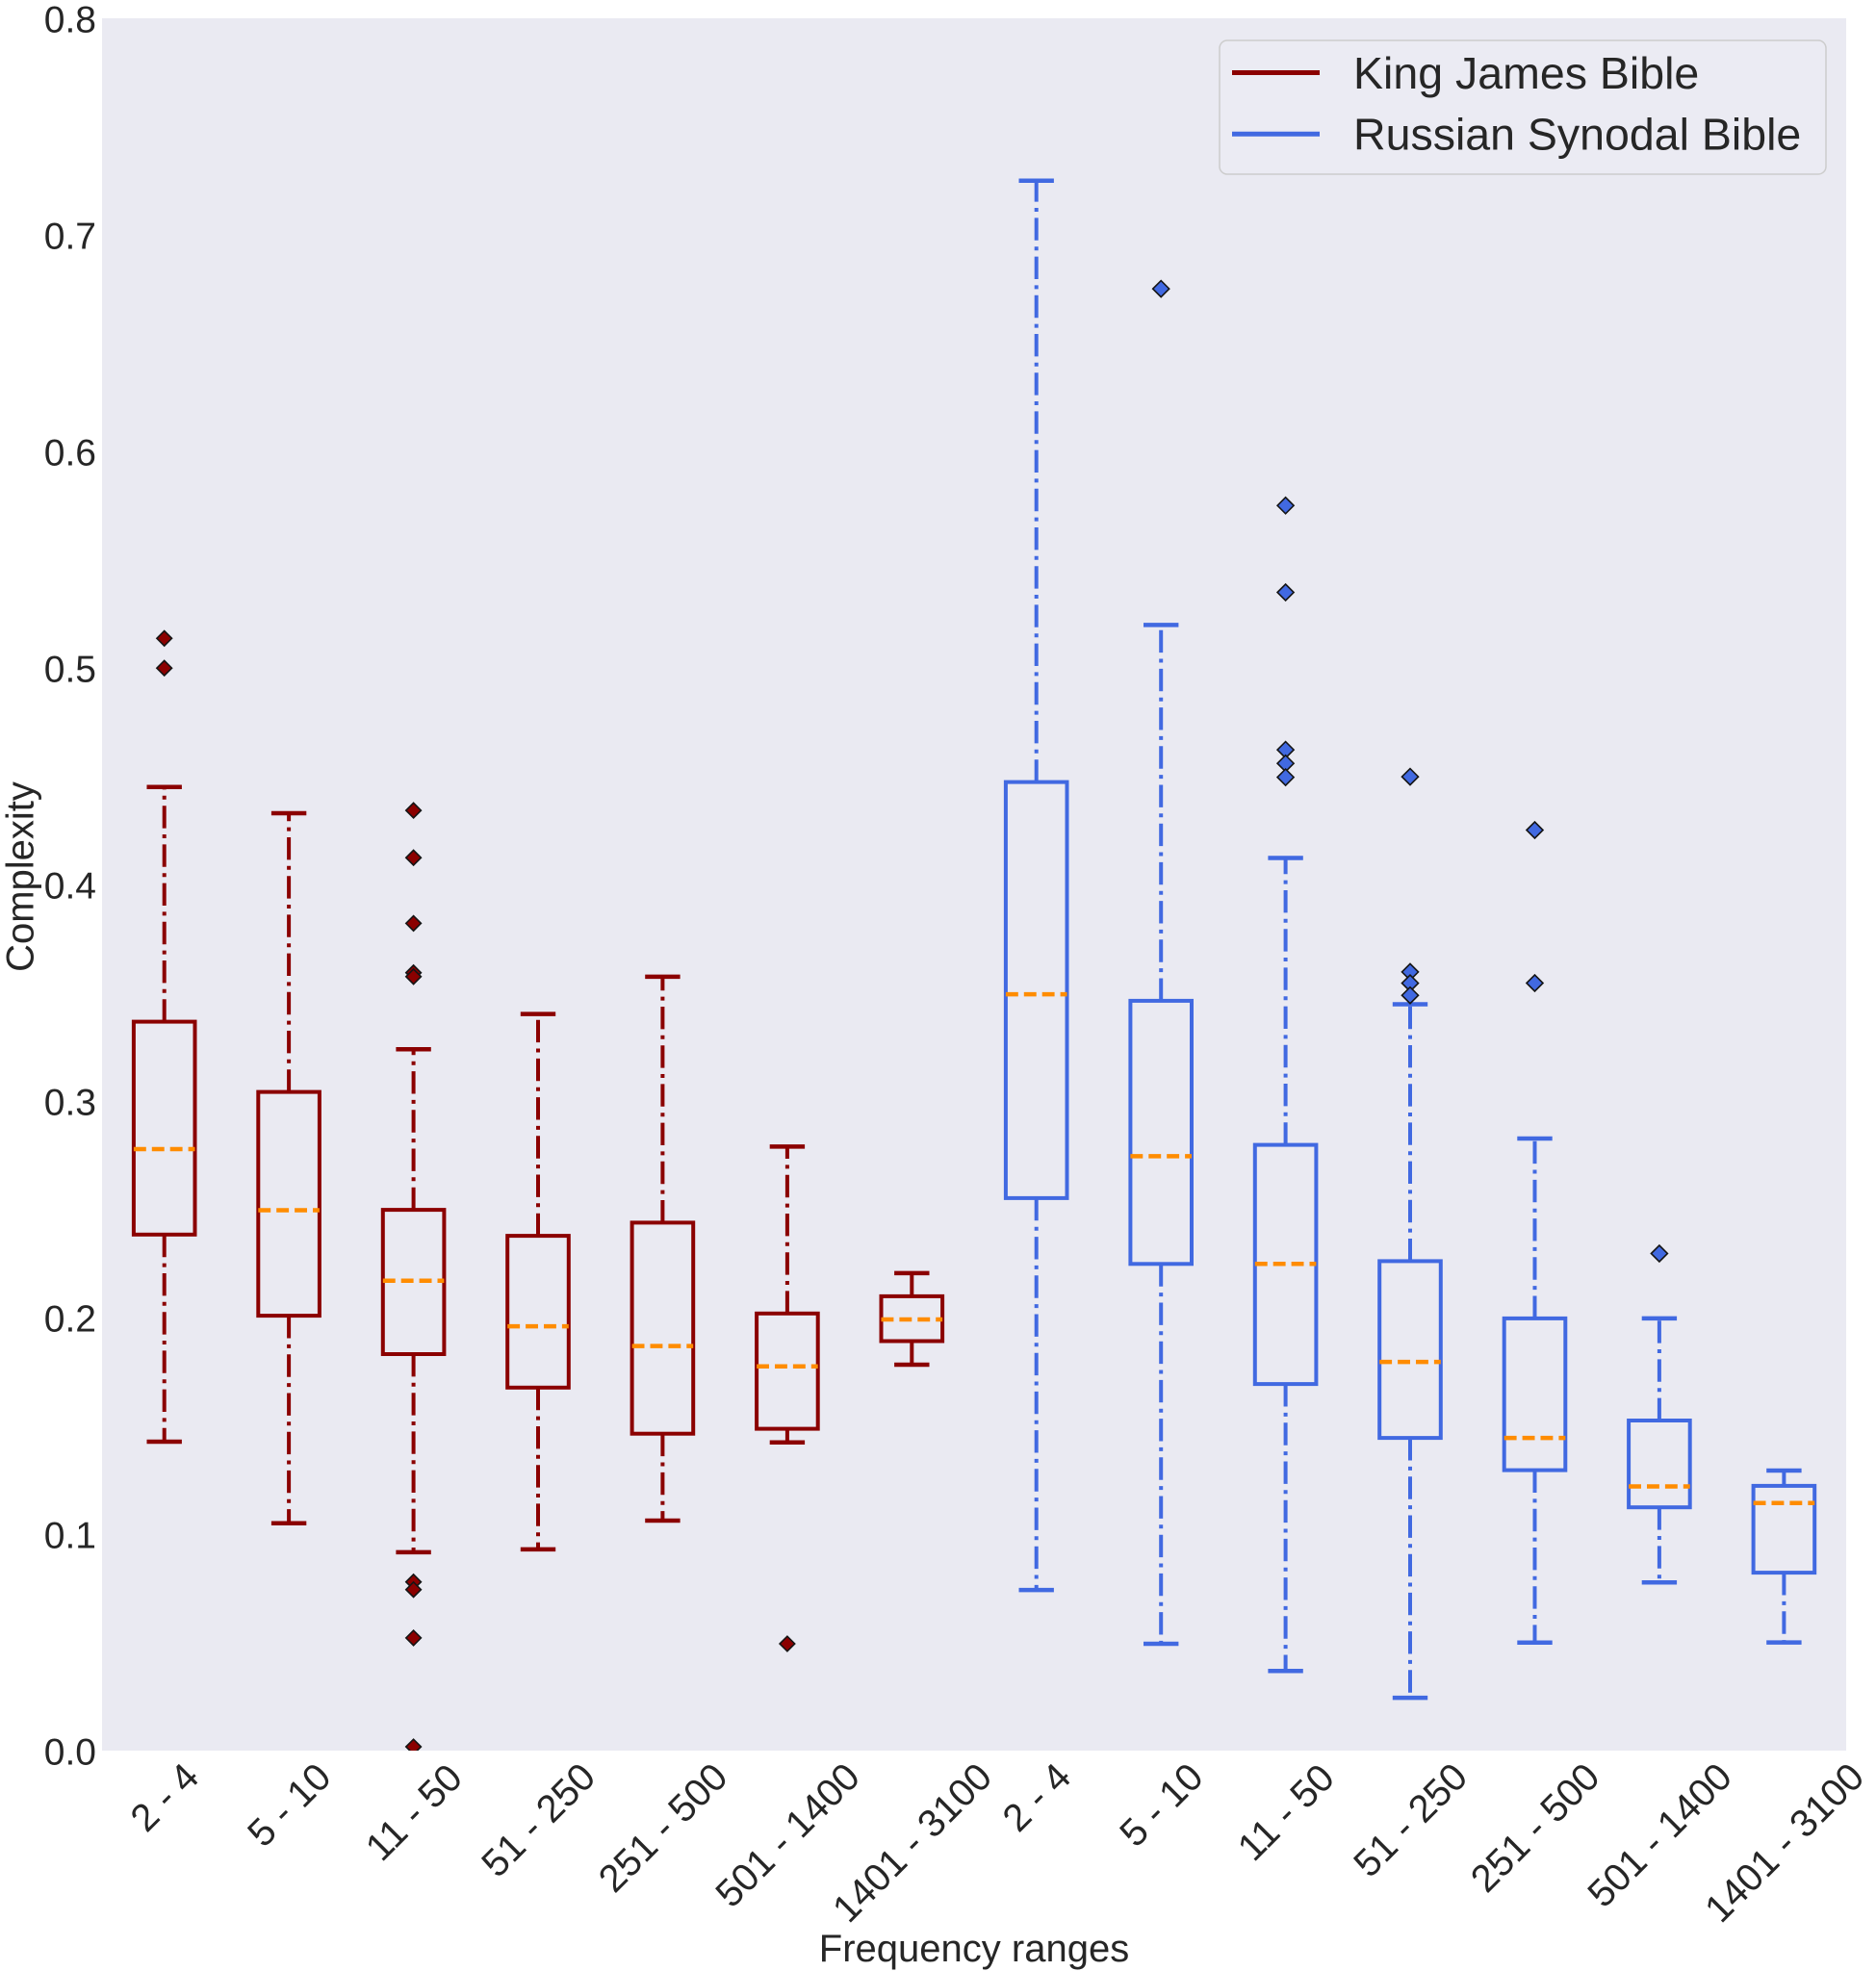 This screenshot has height=1971, width=1876. I want to click on svg-text: 0.5, so click(70, 670).